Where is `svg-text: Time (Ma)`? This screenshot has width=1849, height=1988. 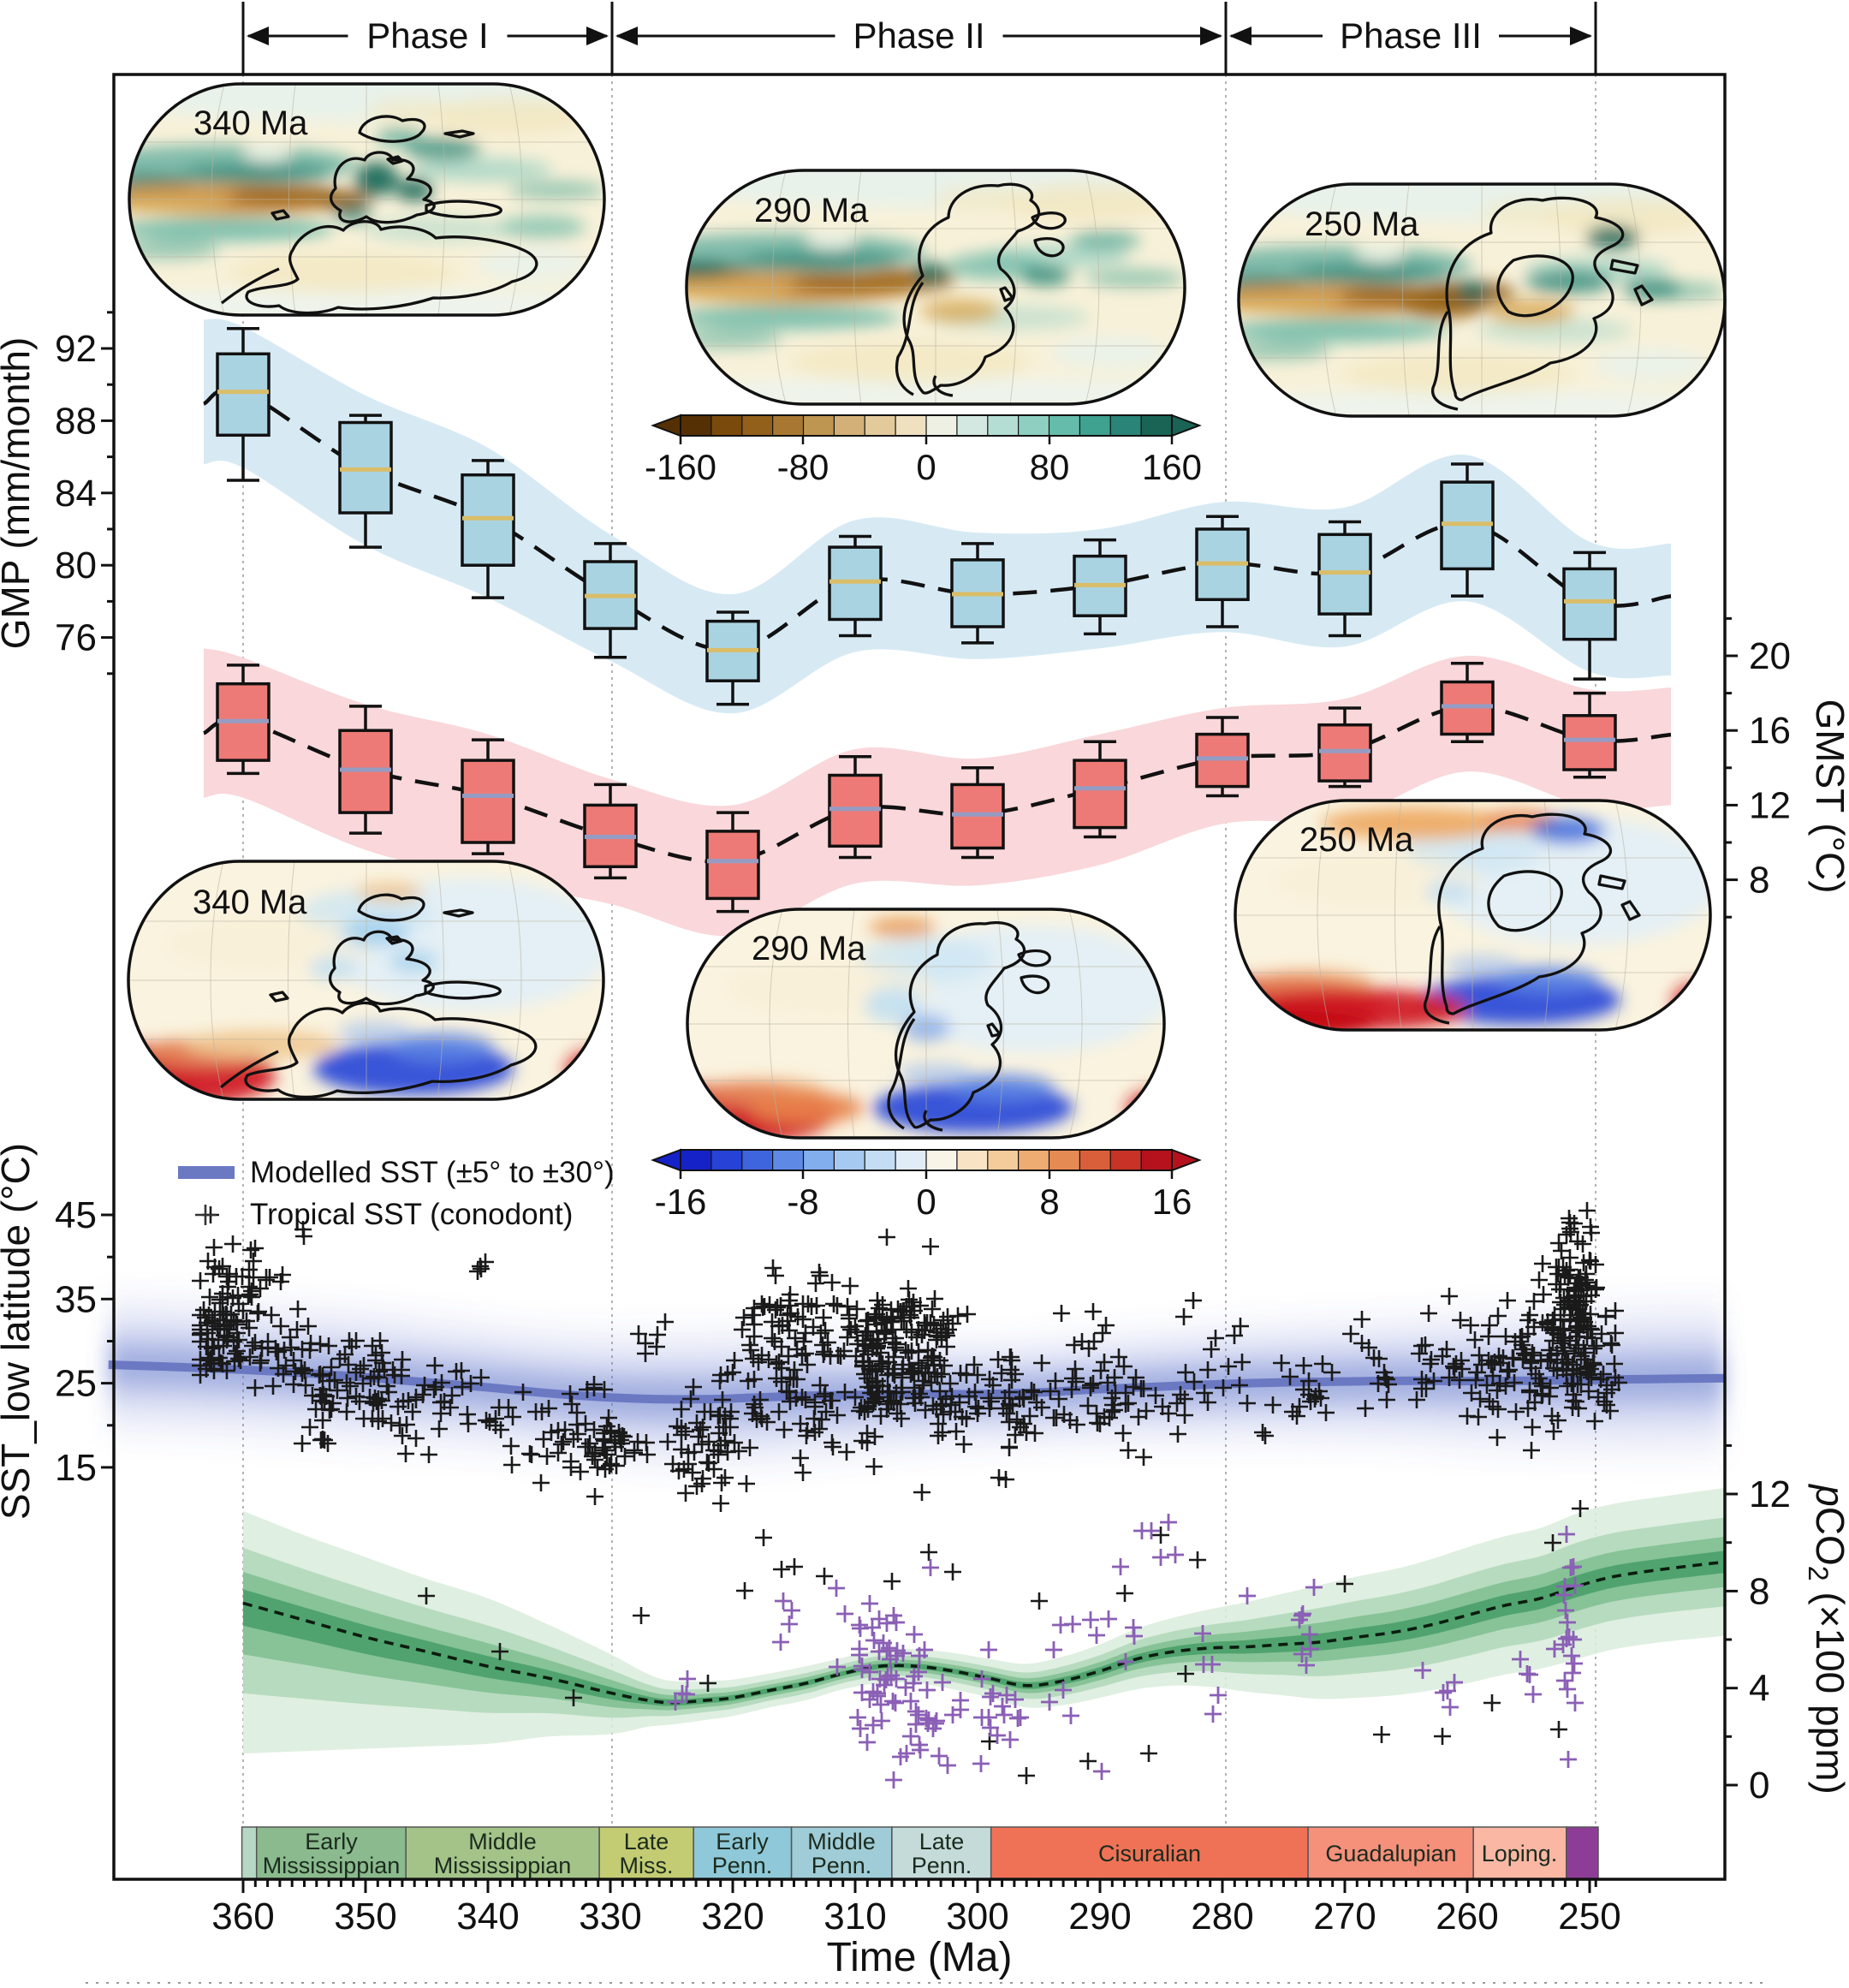
svg-text: Time (Ma) is located at coordinates (920, 1957).